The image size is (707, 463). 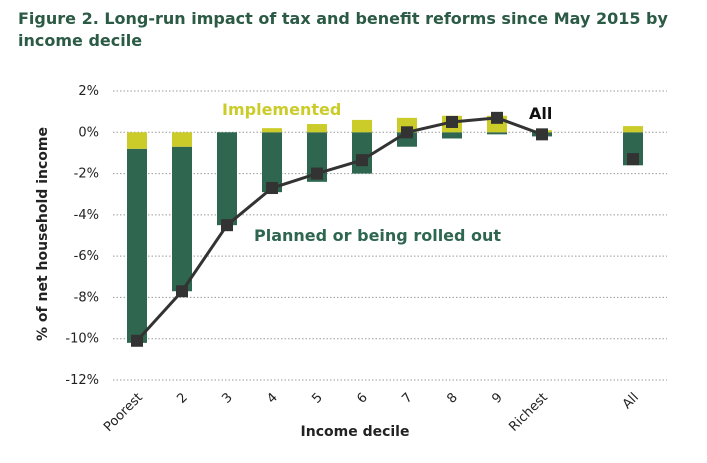 What do you see at coordinates (227, 398) in the screenshot?
I see `x-tick-label: 3` at bounding box center [227, 398].